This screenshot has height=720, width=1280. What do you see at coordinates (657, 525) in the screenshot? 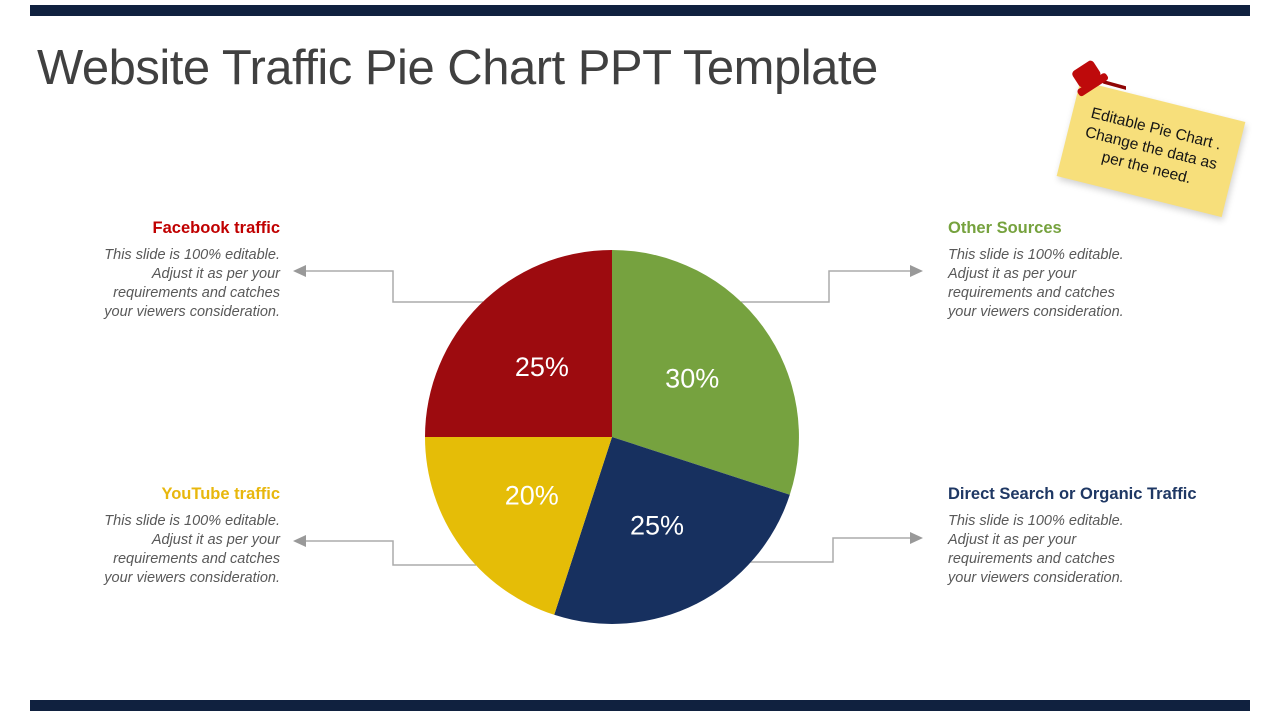
I see `pie-slice-label-1: 25%` at bounding box center [657, 525].